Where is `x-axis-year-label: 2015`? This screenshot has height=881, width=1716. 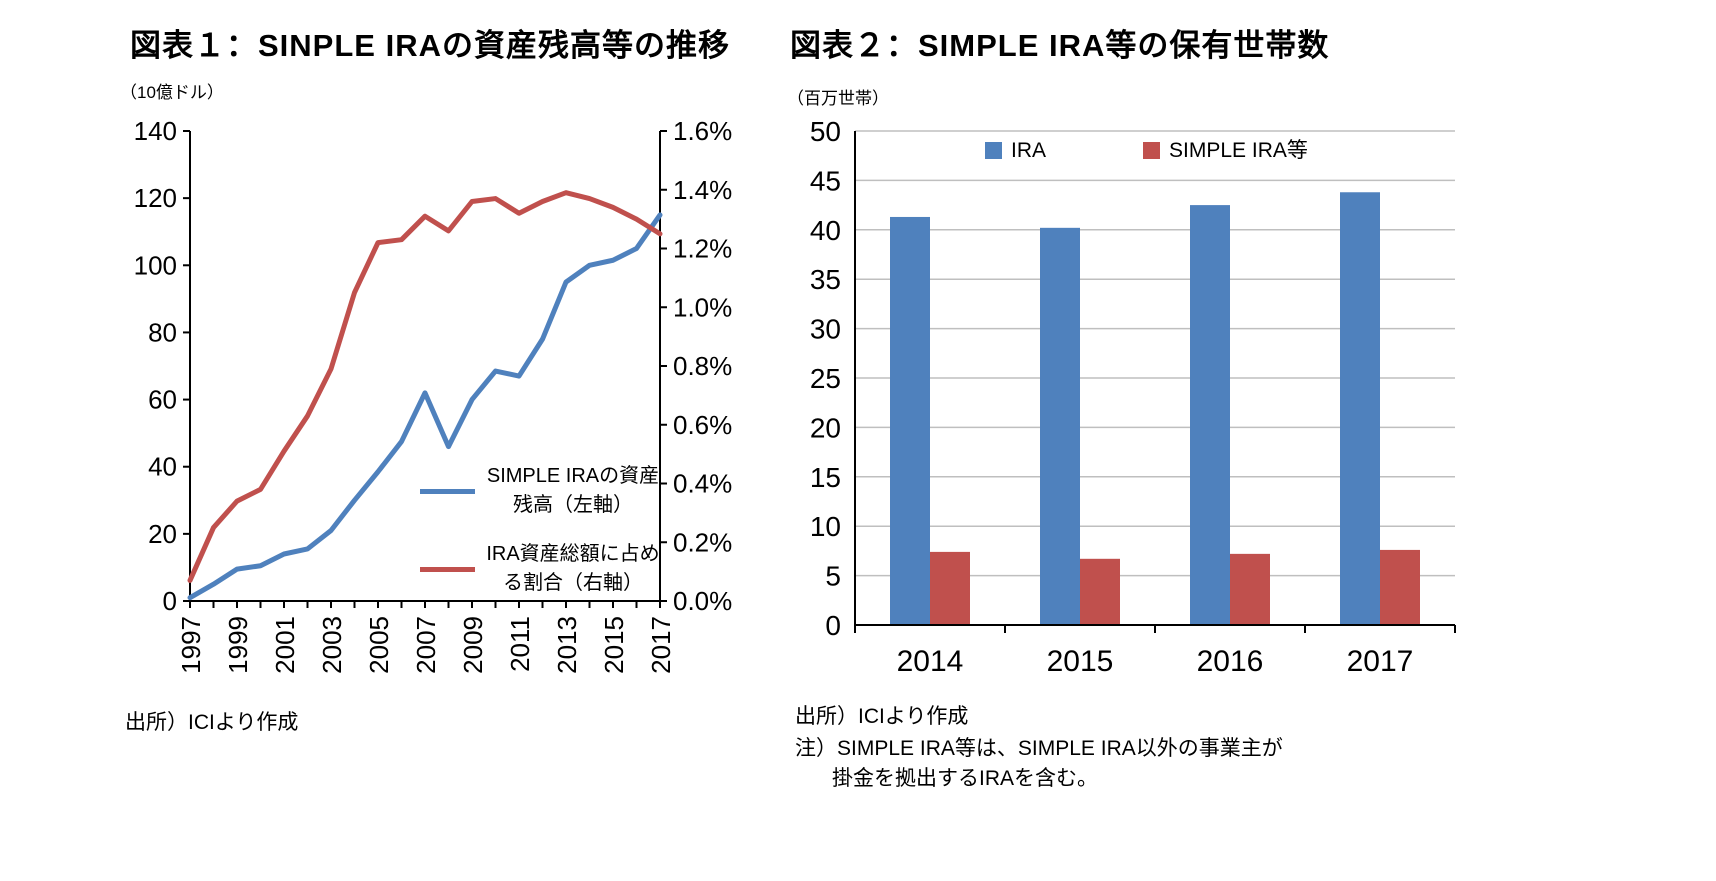
x-axis-year-label: 2015 is located at coordinates (614, 645).